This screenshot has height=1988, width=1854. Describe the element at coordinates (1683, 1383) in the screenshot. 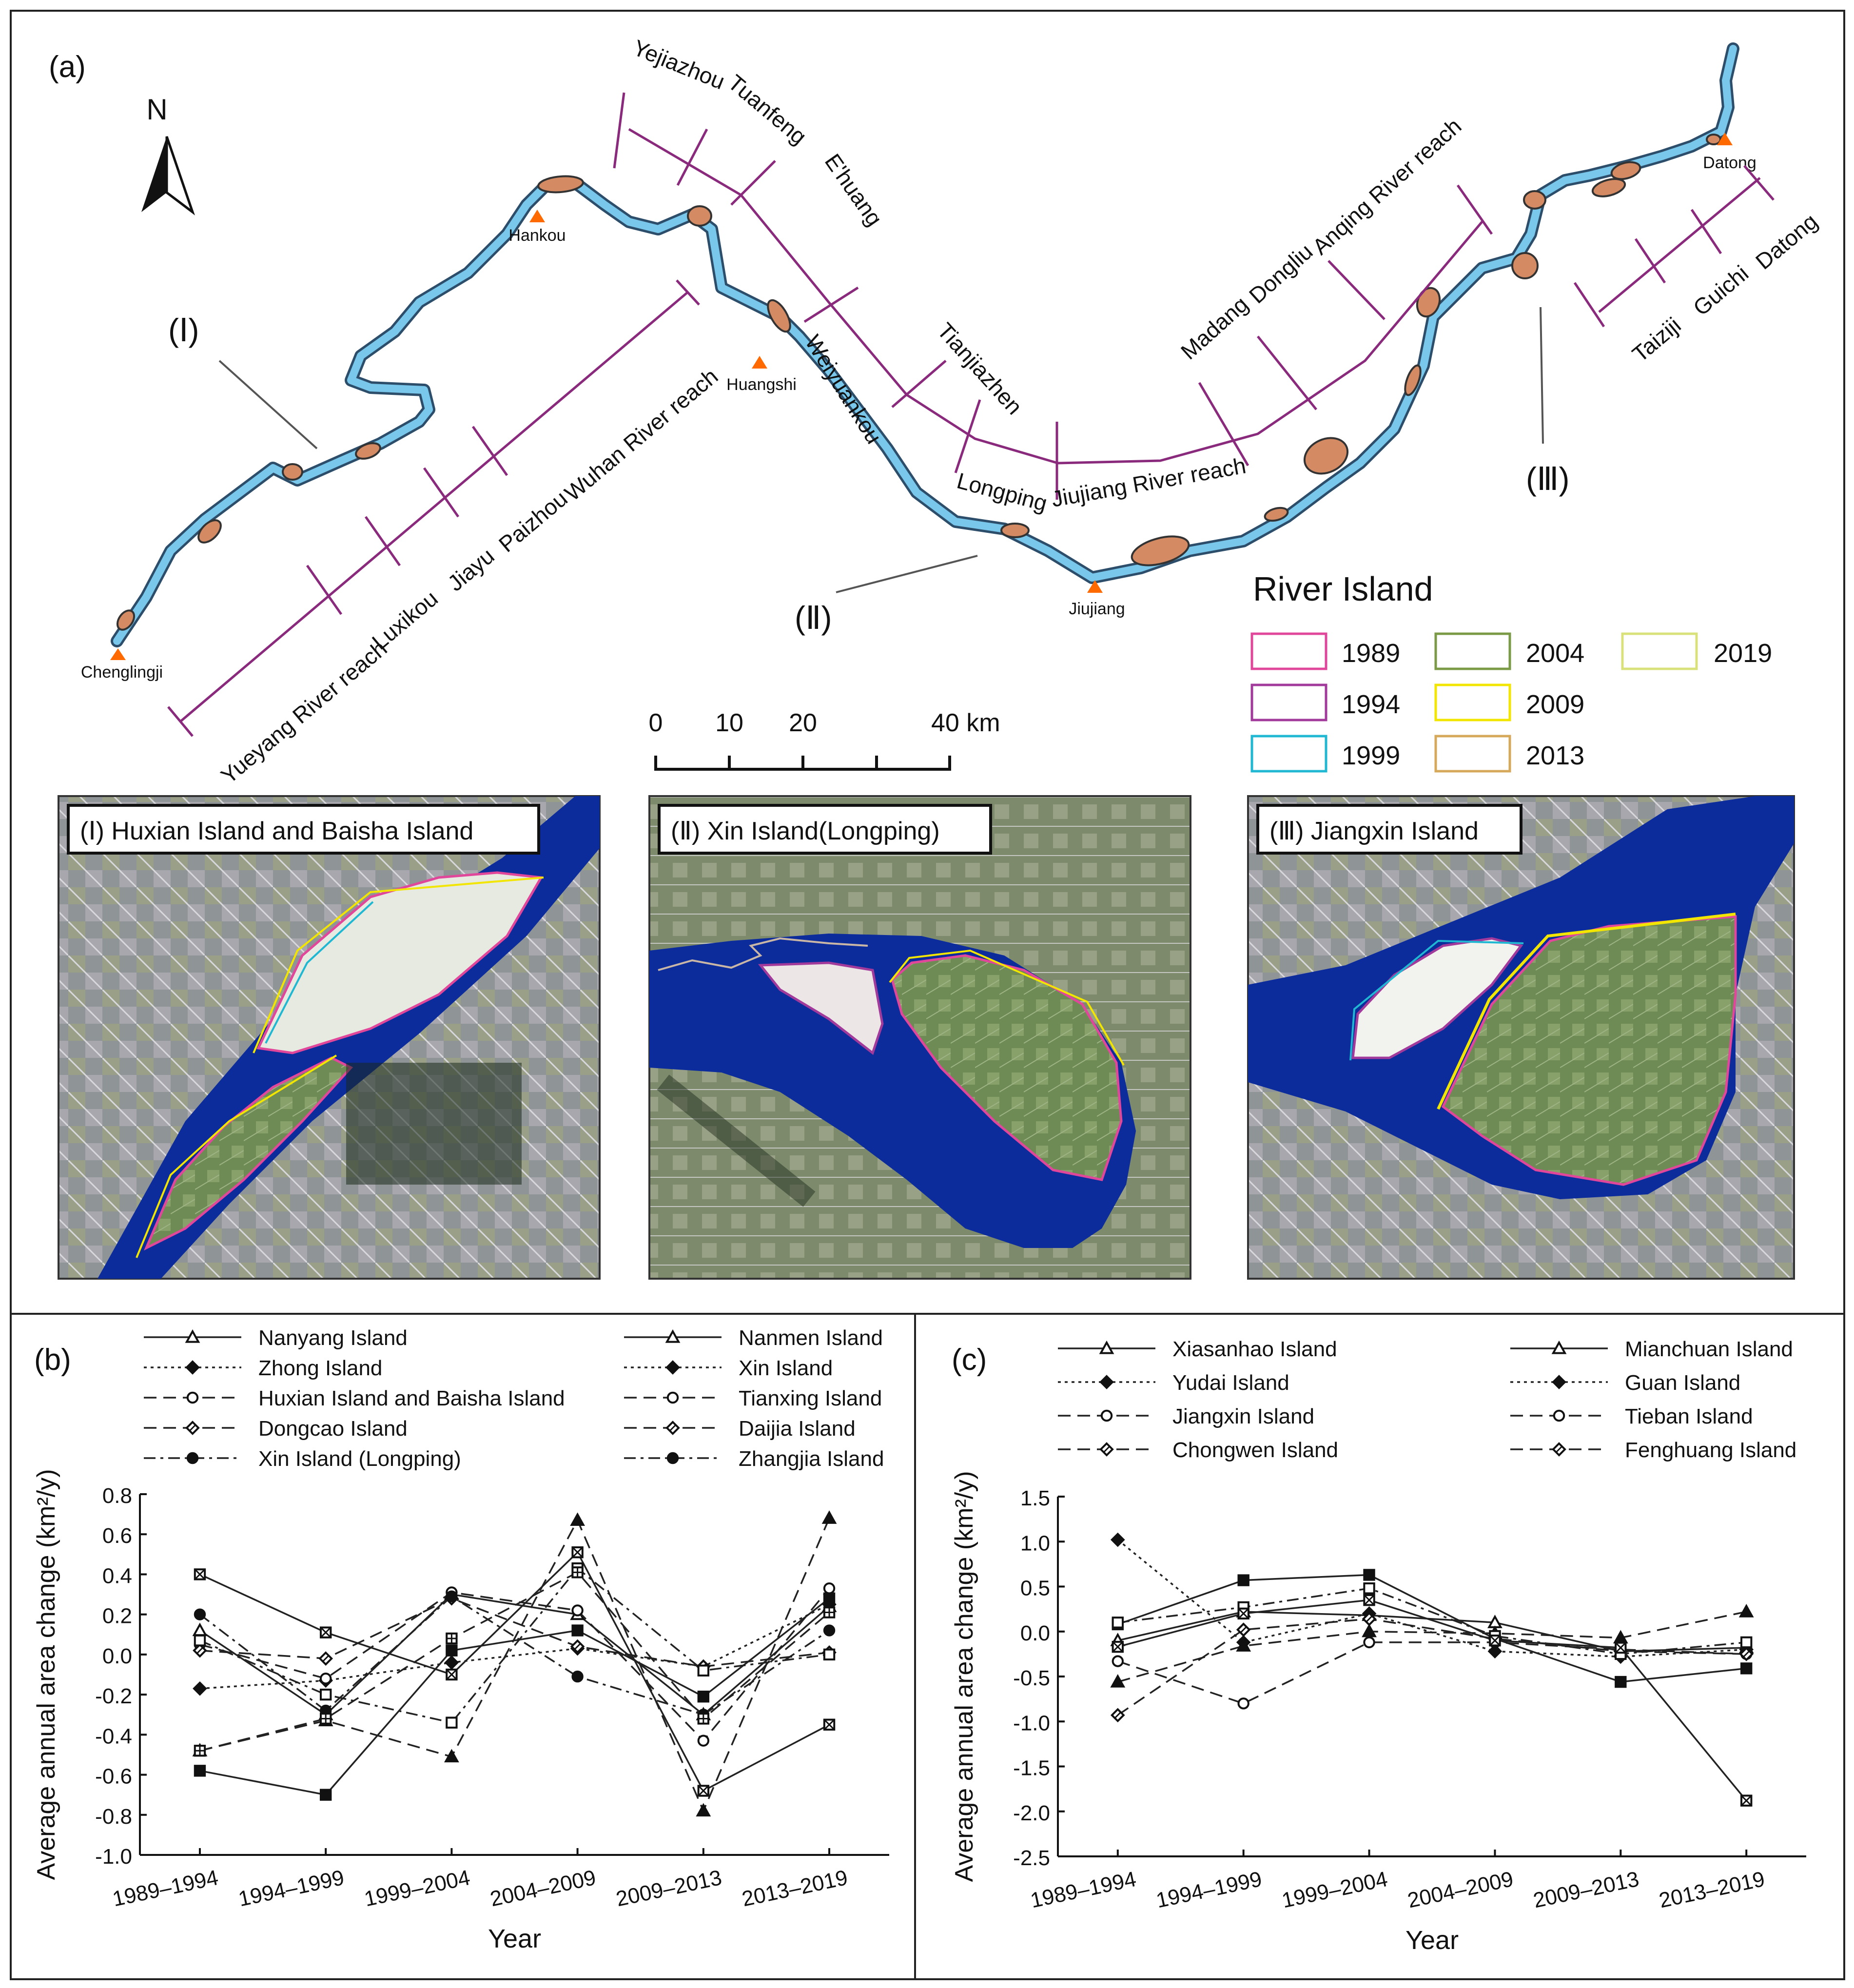

I see `legend-label: Guan Island` at that location.